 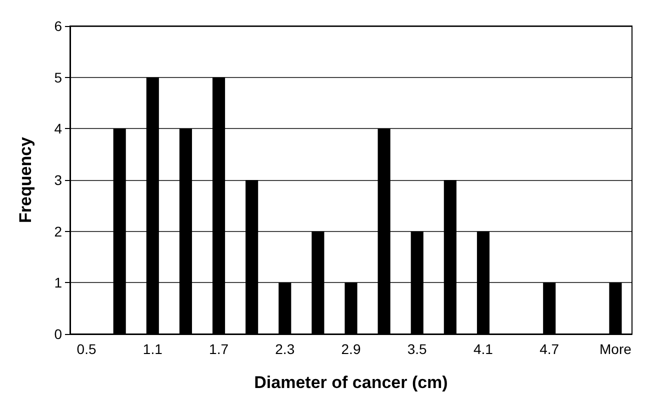 What do you see at coordinates (550, 349) in the screenshot?
I see `x-tick-label: 4.7` at bounding box center [550, 349].